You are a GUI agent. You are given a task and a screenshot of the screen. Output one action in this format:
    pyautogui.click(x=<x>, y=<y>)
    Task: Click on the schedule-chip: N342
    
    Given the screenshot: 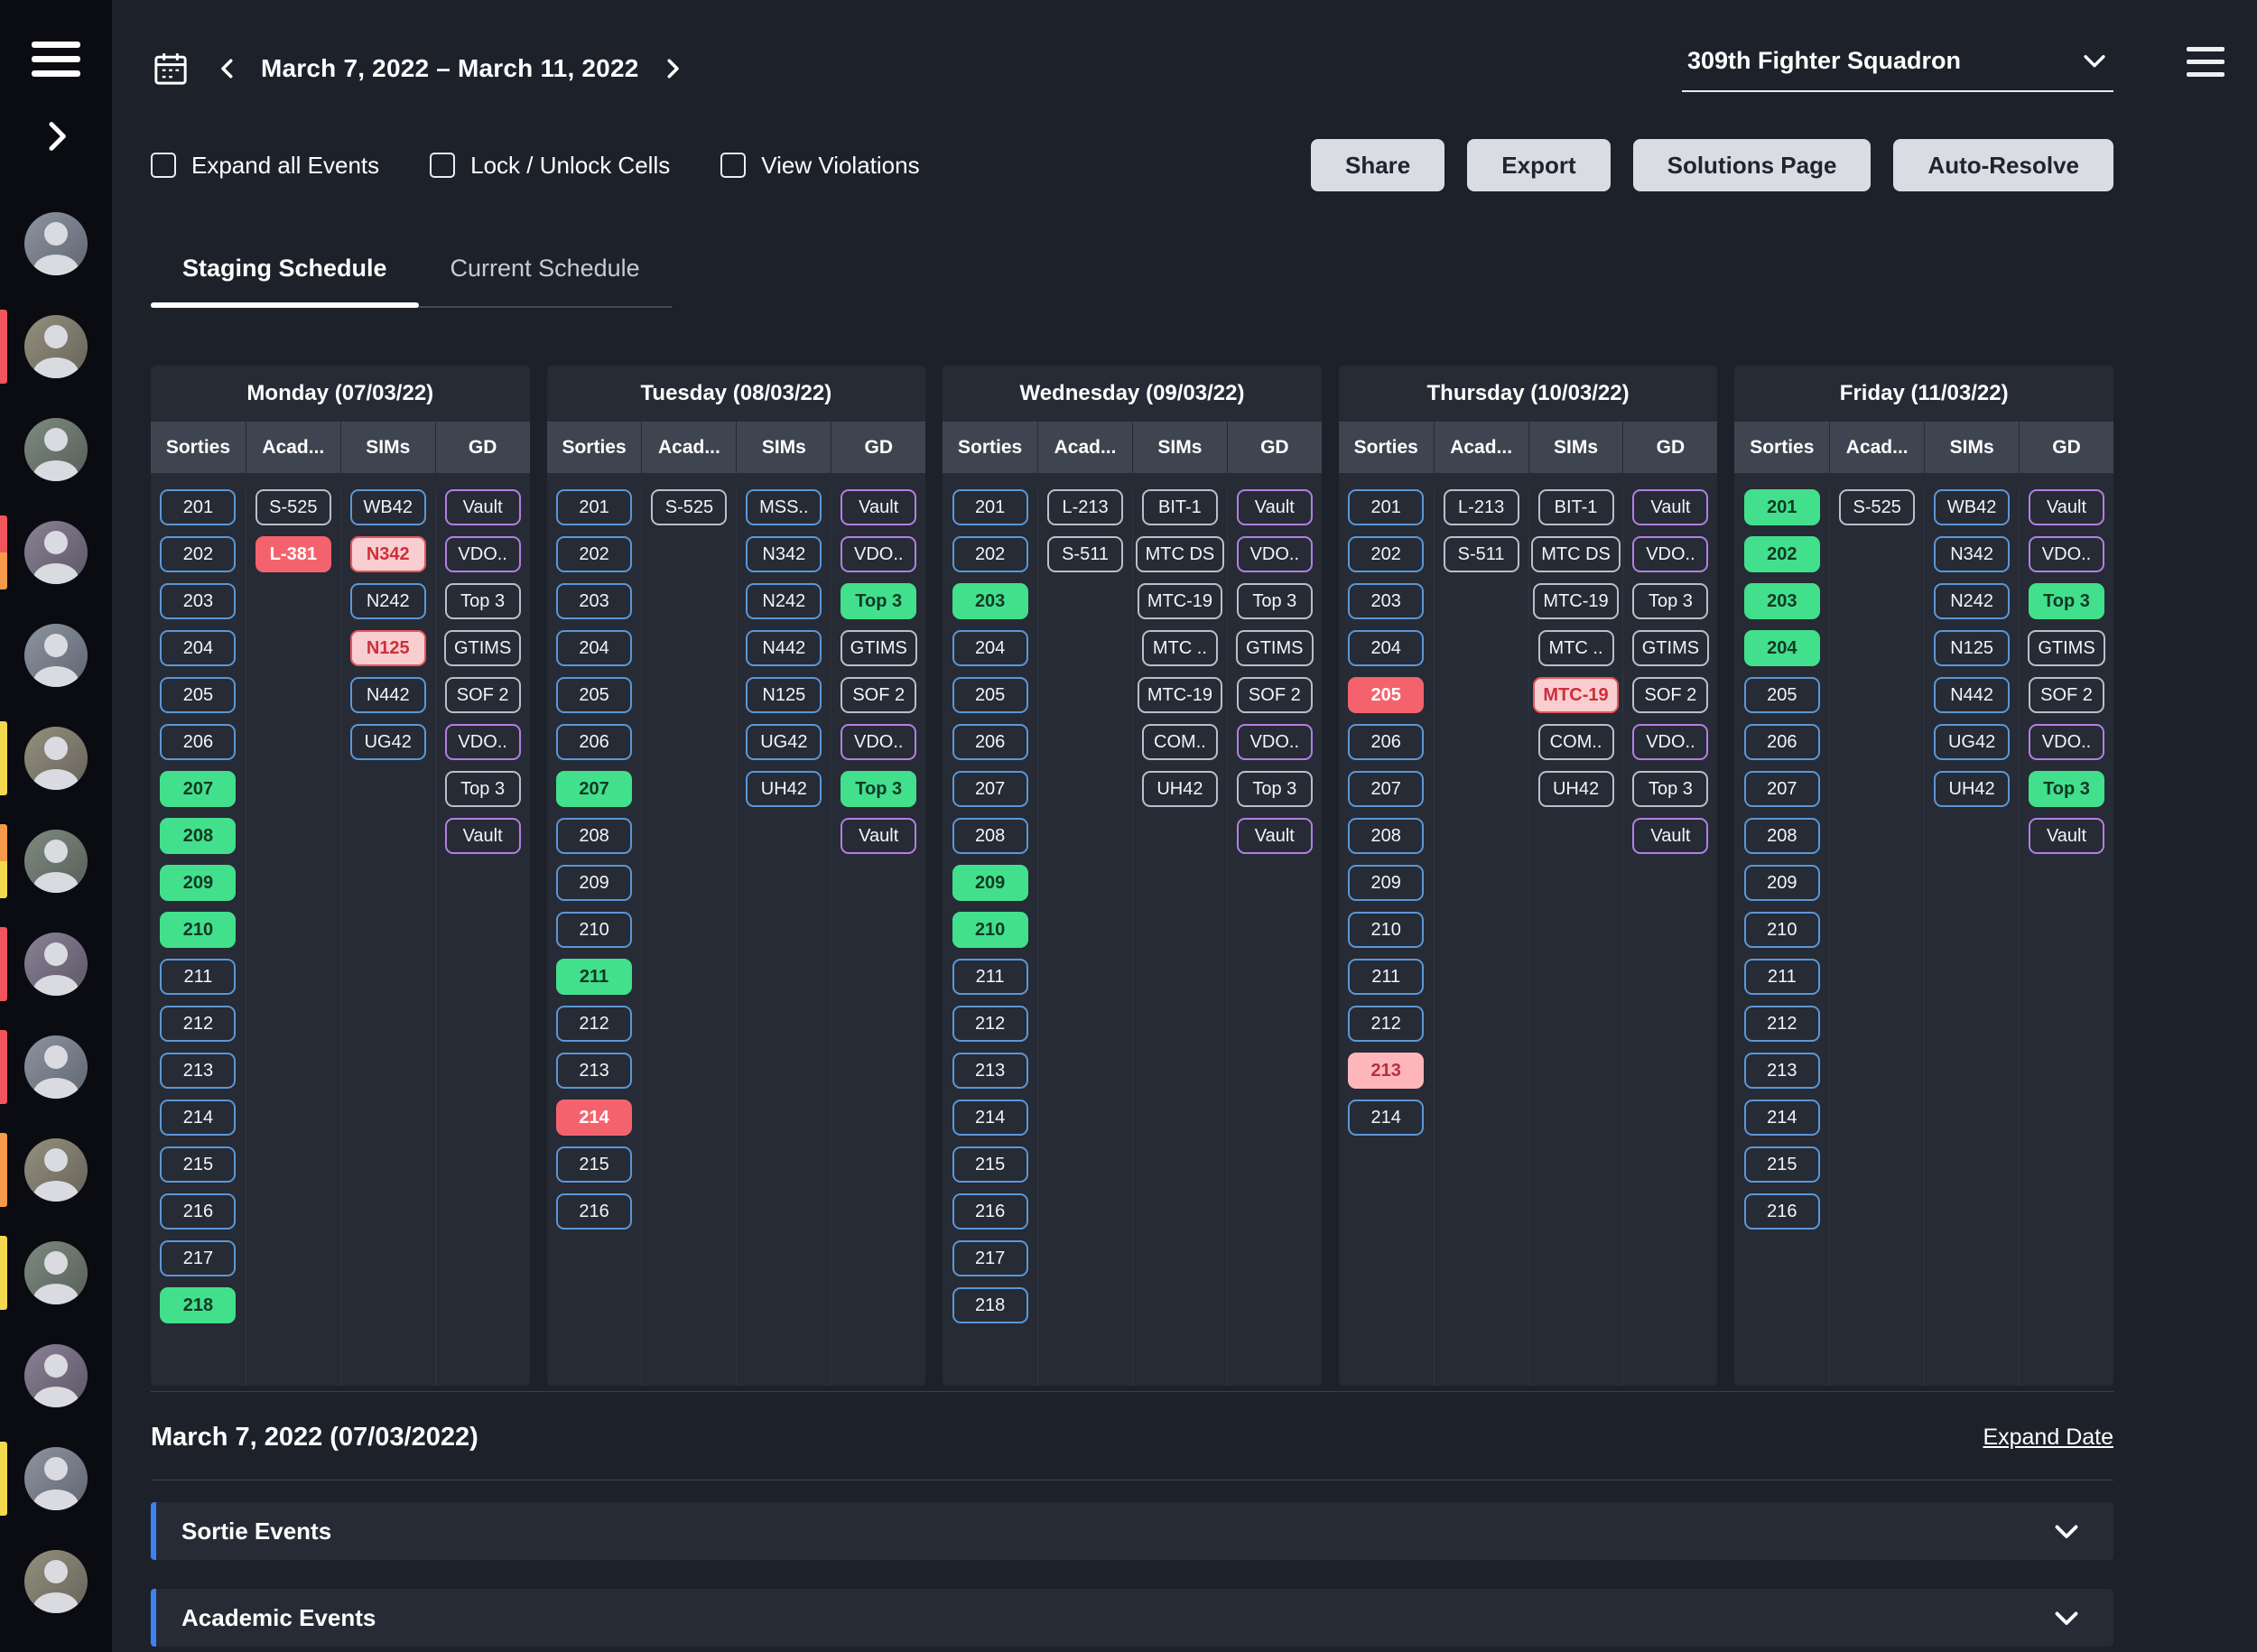 What is the action you would take?
    pyautogui.click(x=388, y=554)
    